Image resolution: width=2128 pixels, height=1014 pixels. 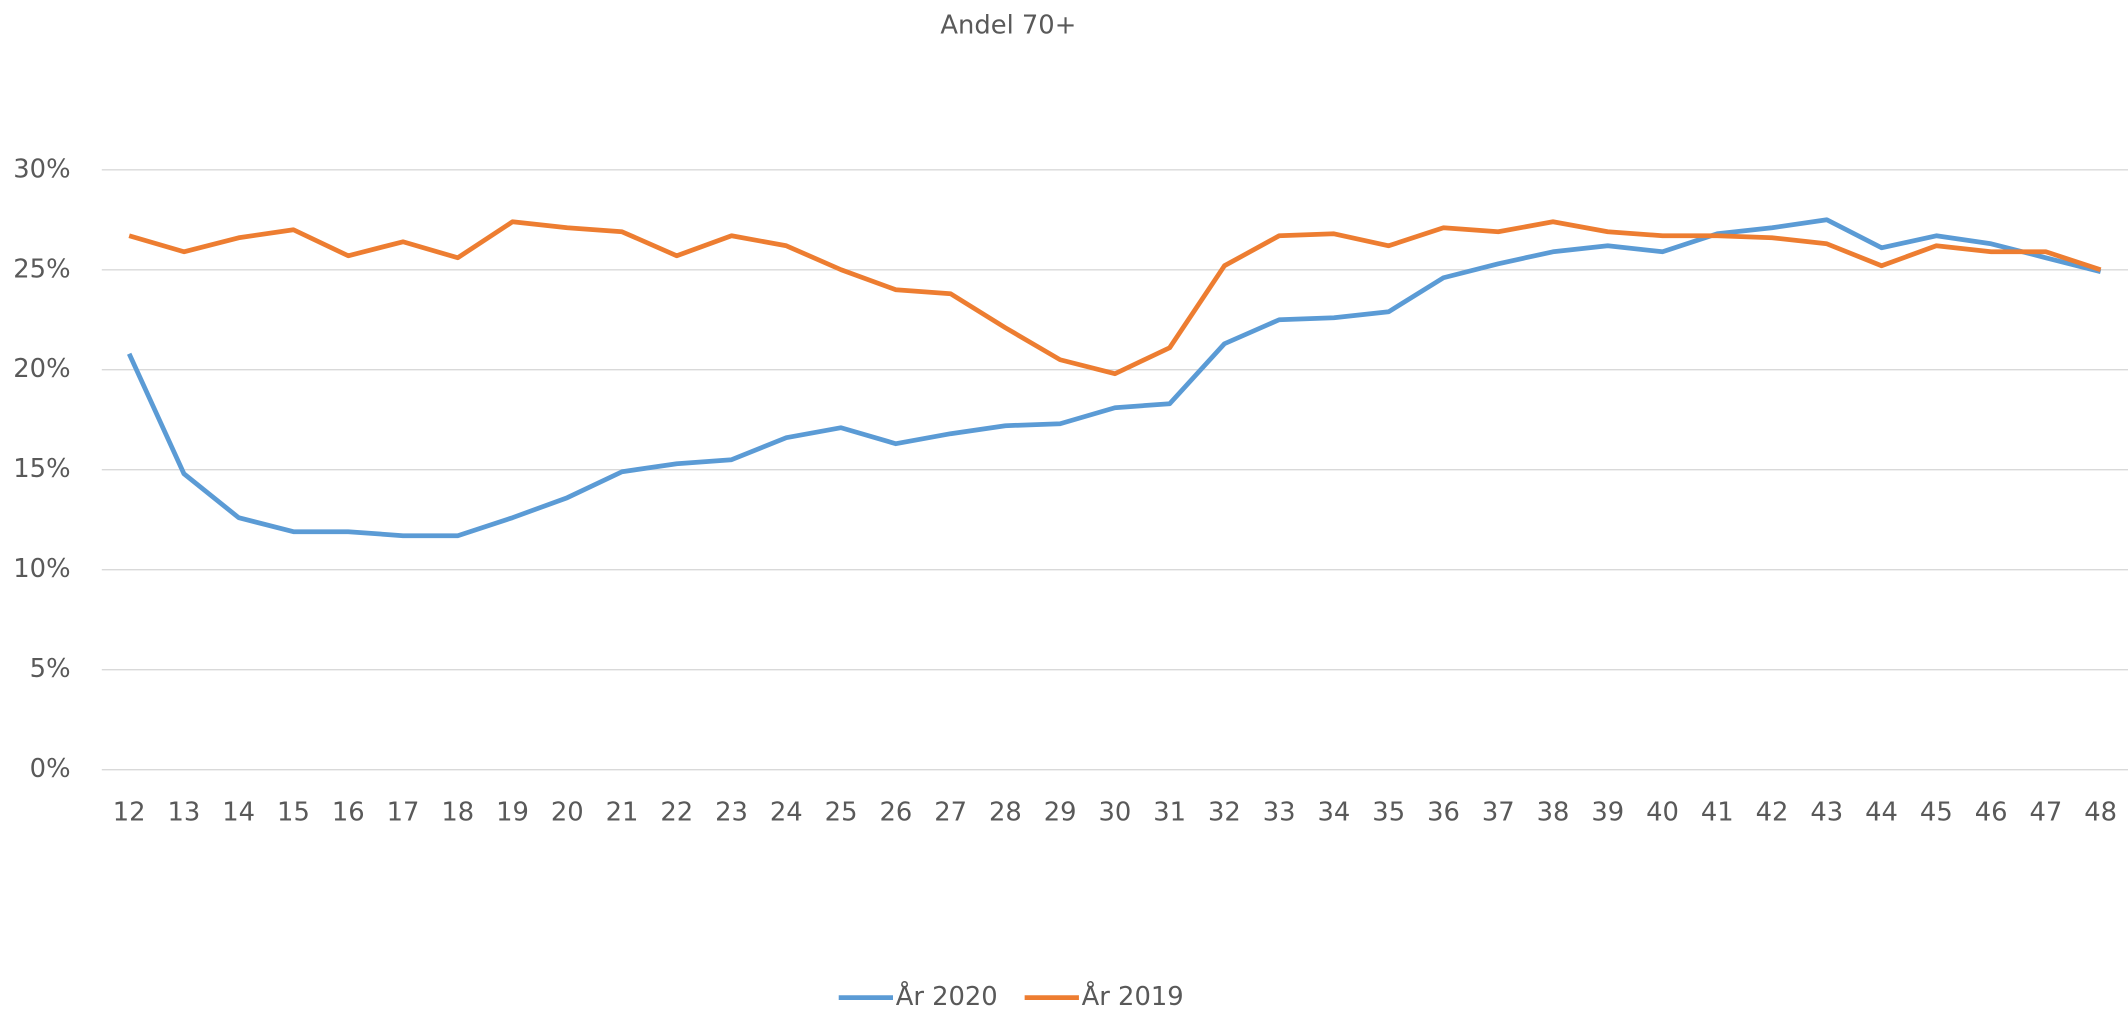 What do you see at coordinates (1005, 813) in the screenshot?
I see `x-tick-label: 28` at bounding box center [1005, 813].